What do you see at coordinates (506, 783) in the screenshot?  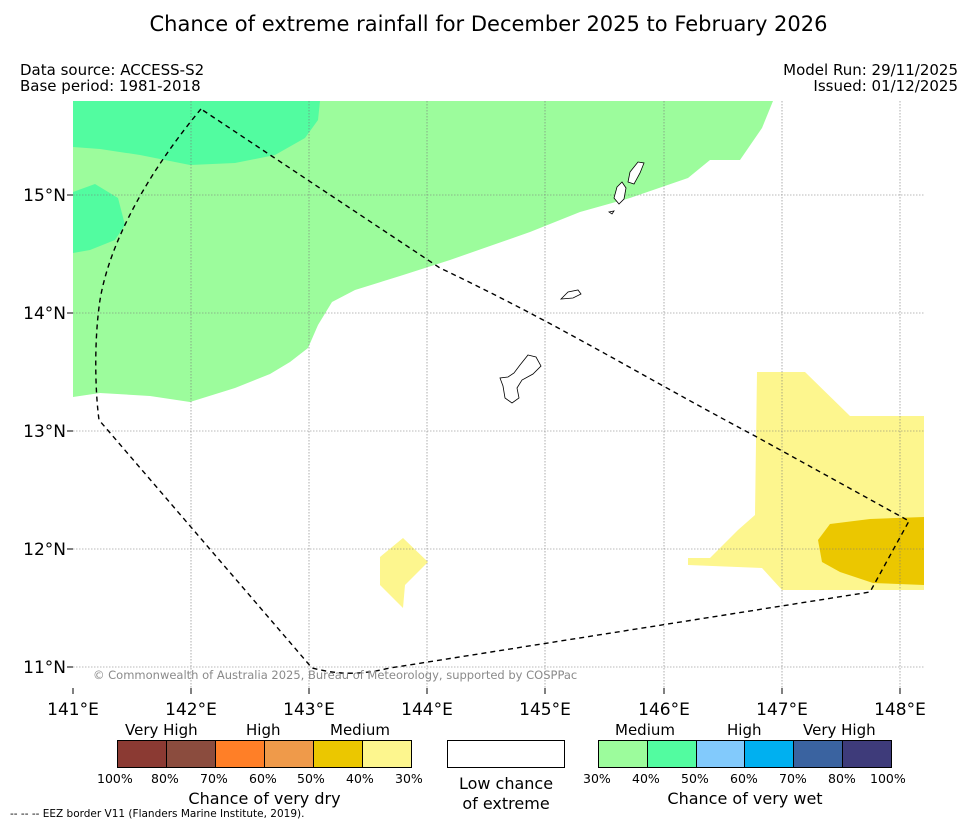 I see `low-chance-line1: Low chance` at bounding box center [506, 783].